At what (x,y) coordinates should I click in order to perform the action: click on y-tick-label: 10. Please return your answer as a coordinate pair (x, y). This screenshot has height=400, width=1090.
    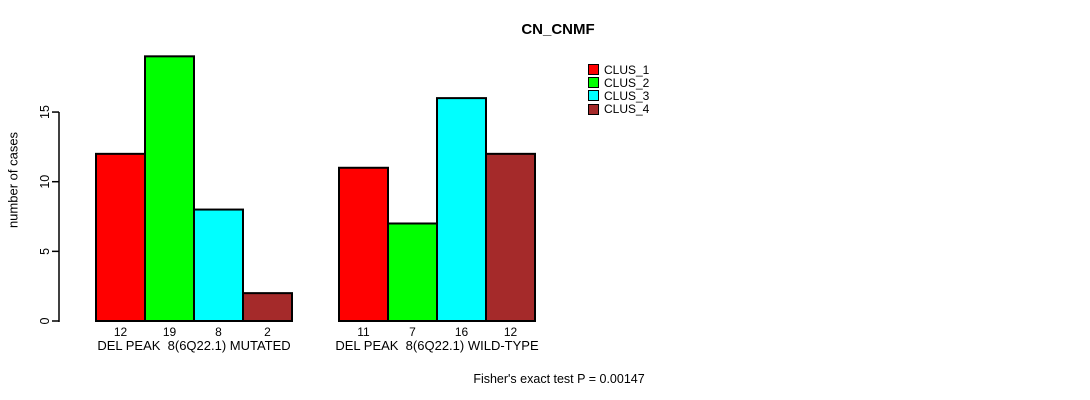
    Looking at the image, I should click on (45, 182).